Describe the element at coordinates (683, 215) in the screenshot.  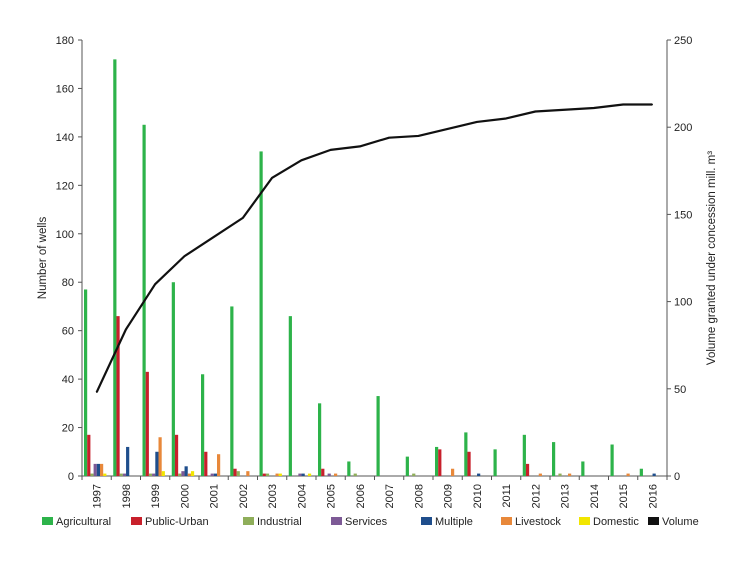
I see `y2-tick-label: 150` at that location.